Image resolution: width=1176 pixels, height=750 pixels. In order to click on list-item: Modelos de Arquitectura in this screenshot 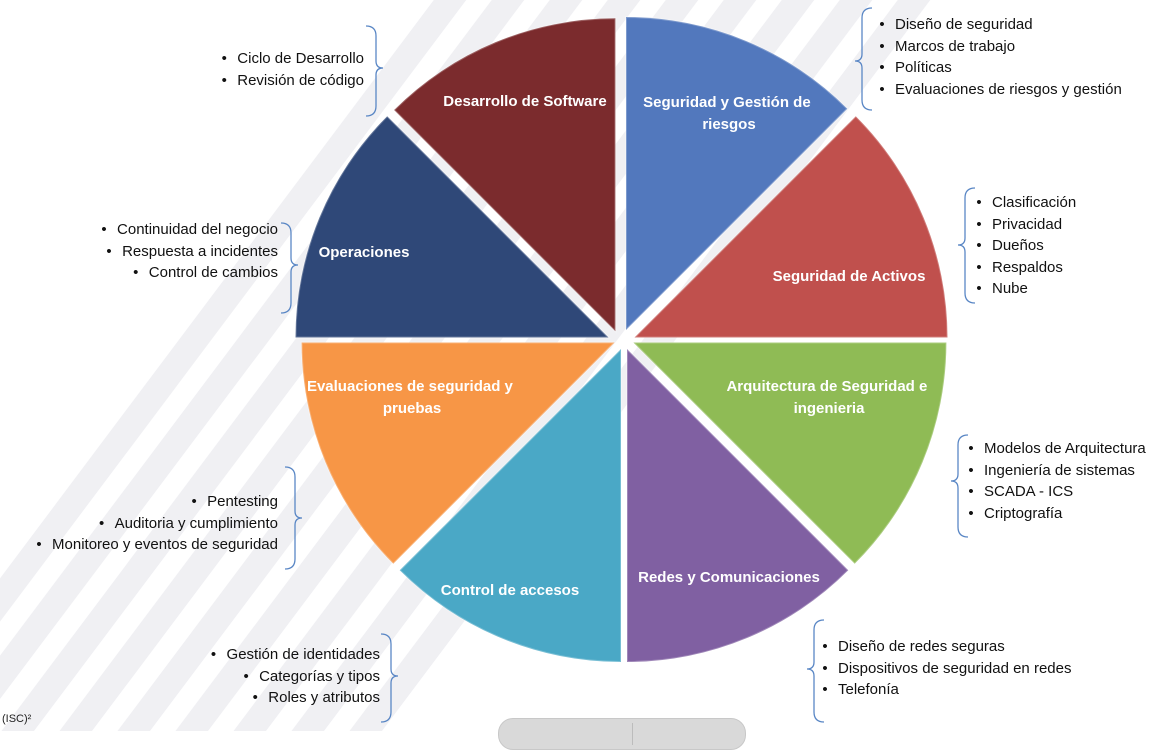, I will do `click(1054, 449)`.